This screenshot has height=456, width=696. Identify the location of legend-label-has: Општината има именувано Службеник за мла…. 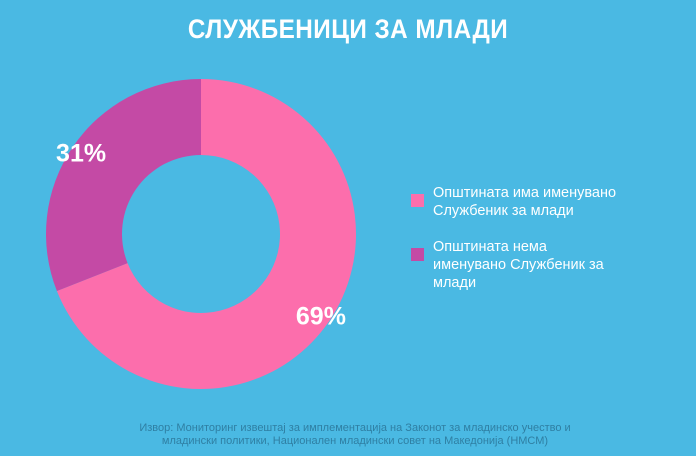
(525, 202).